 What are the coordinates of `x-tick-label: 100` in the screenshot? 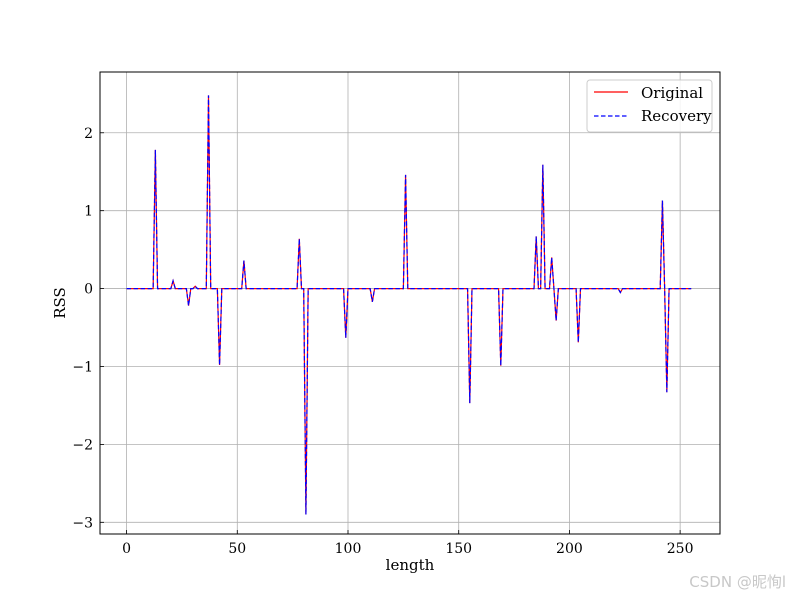 It's located at (348, 549).